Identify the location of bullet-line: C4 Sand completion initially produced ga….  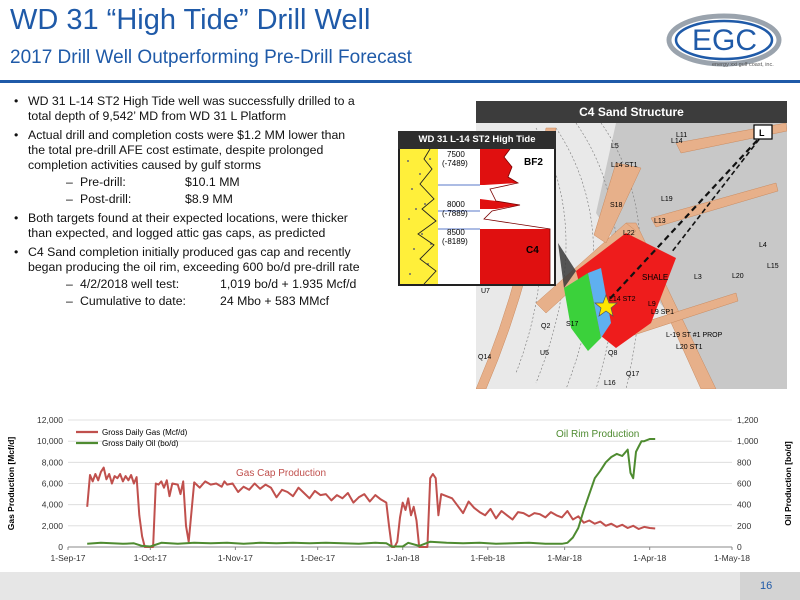
(189, 252).